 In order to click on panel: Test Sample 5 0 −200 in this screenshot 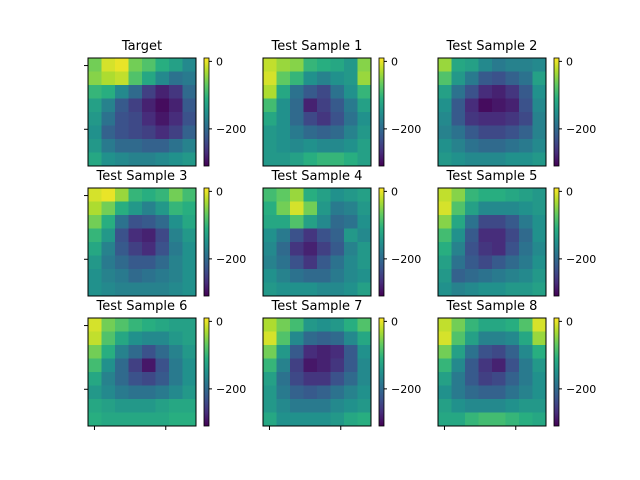, I will do `click(516, 233)`.